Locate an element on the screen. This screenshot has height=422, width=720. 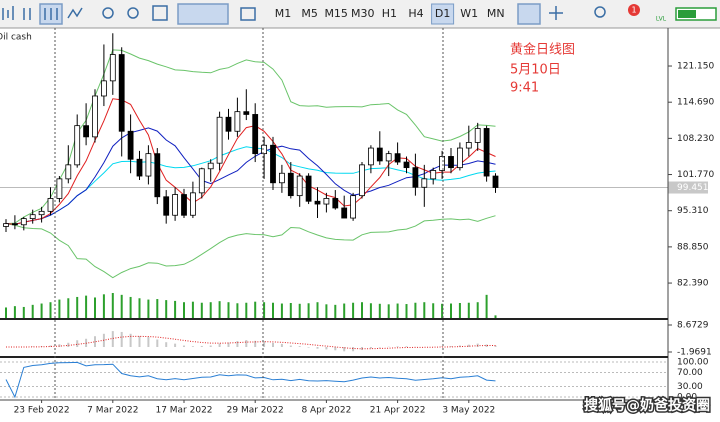
timeframe-button: W1 is located at coordinates (469, 13).